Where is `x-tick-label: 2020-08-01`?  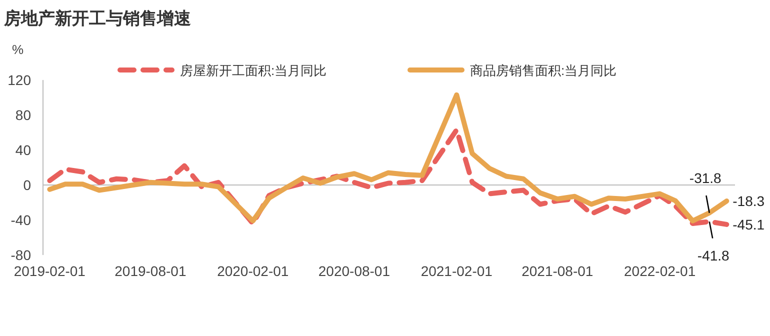
x-tick-label: 2020-08-01 is located at coordinates (354, 271).